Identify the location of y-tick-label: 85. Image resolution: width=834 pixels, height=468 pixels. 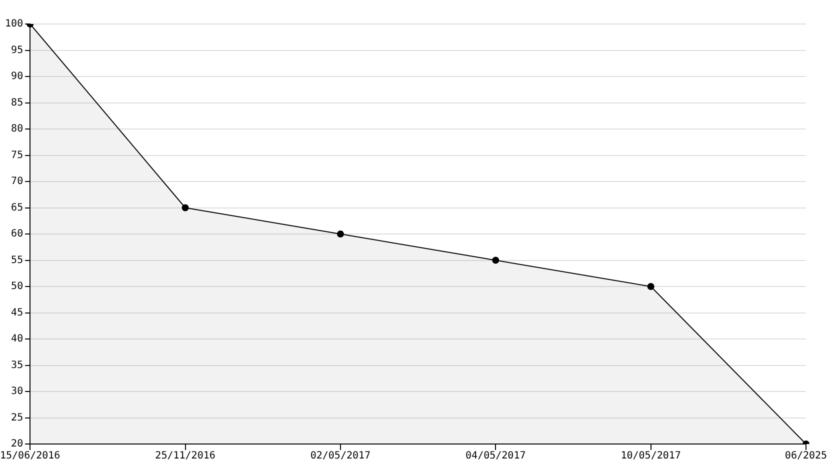
(17, 102).